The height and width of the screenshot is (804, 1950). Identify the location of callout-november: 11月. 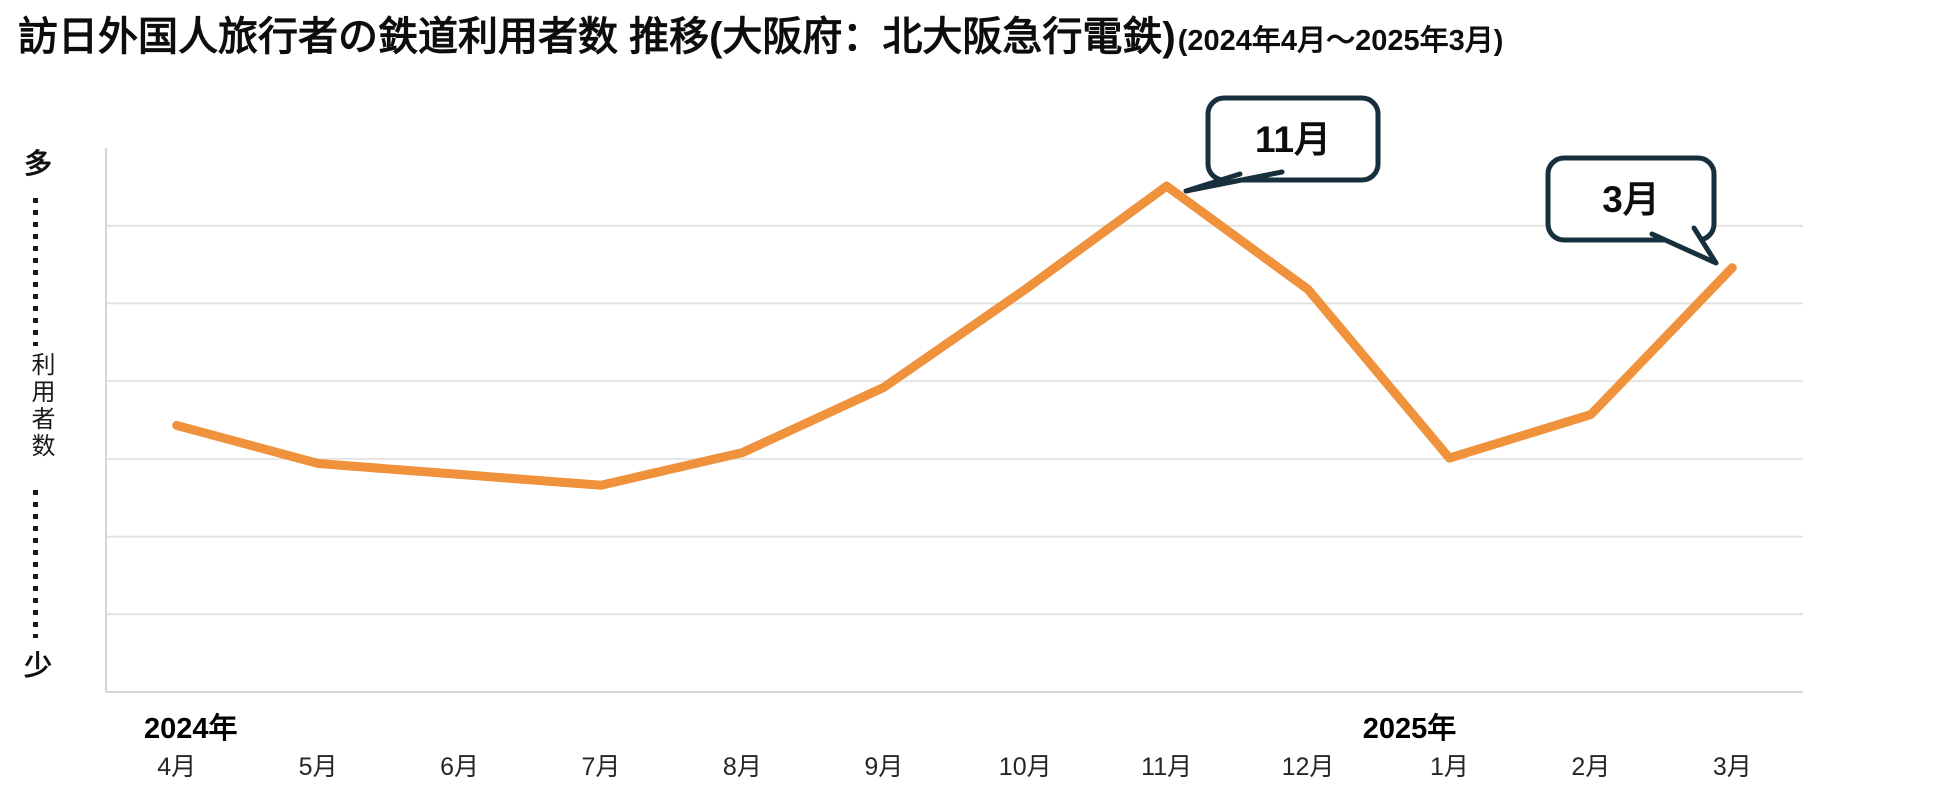
(1282, 144).